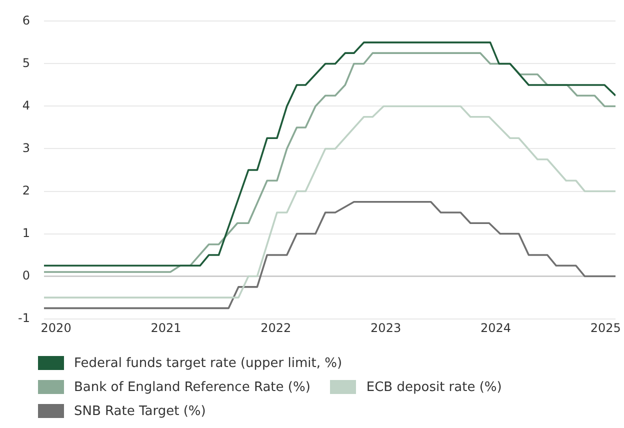 This screenshot has height=428, width=624. What do you see at coordinates (140, 411) in the screenshot?
I see `legend-label: SNB Rate Target (%)` at bounding box center [140, 411].